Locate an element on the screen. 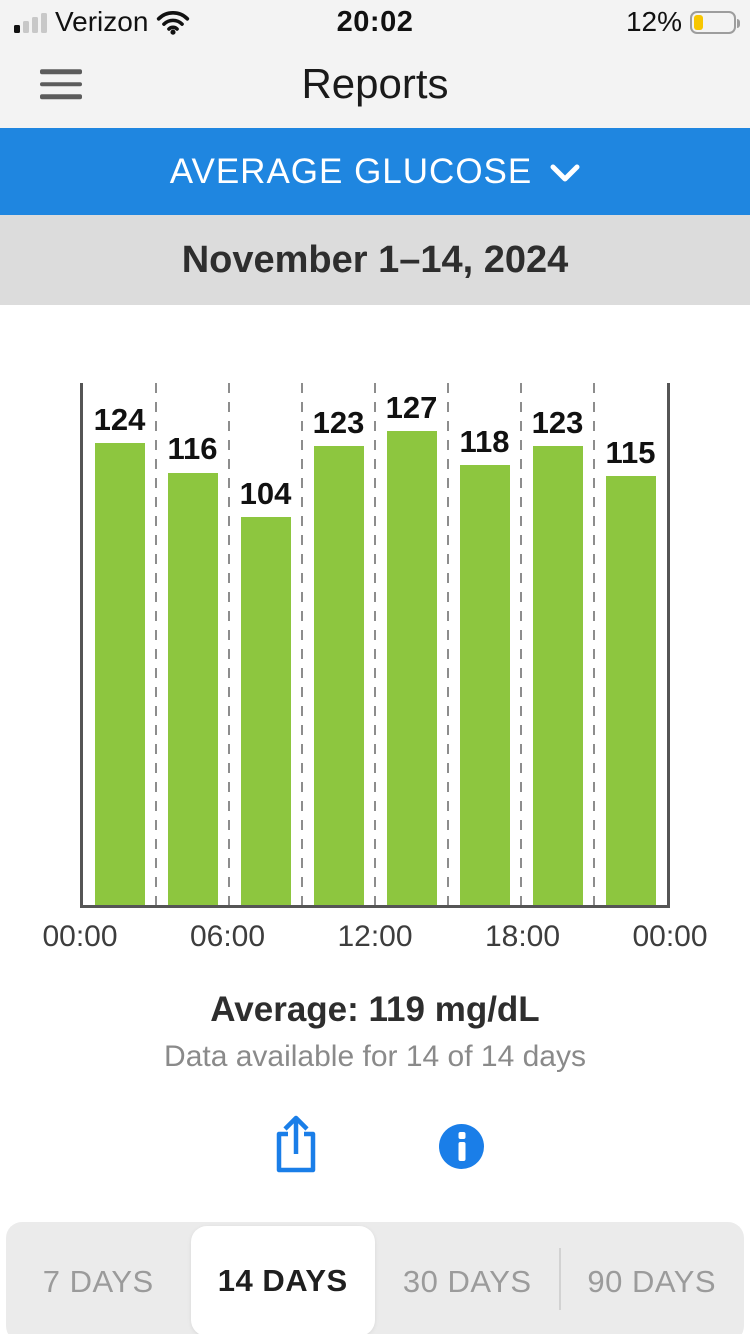 The width and height of the screenshot is (750, 1334). x-axis-tick-label: 18:00 is located at coordinates (522, 936).